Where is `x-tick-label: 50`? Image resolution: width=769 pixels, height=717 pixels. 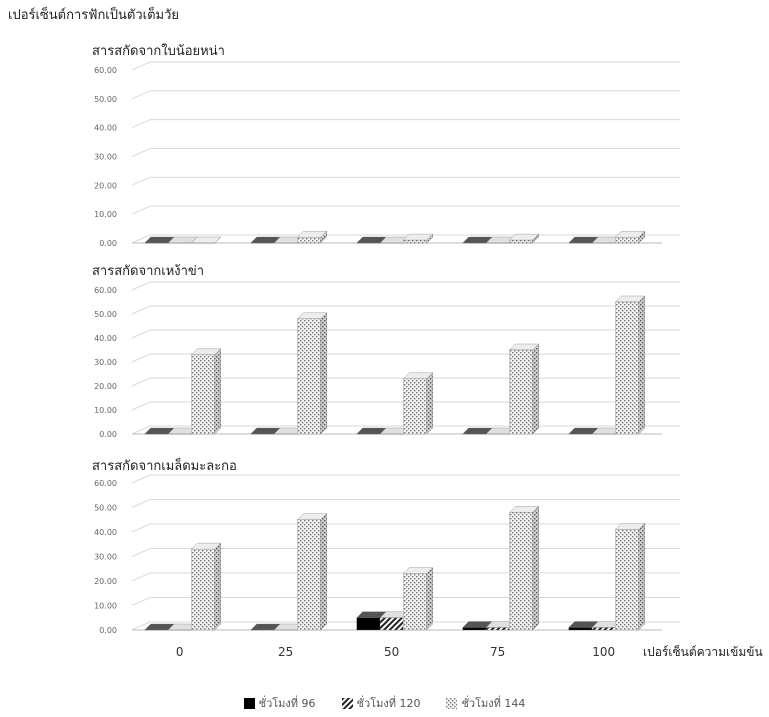 x-tick-label: 50 is located at coordinates (391, 652).